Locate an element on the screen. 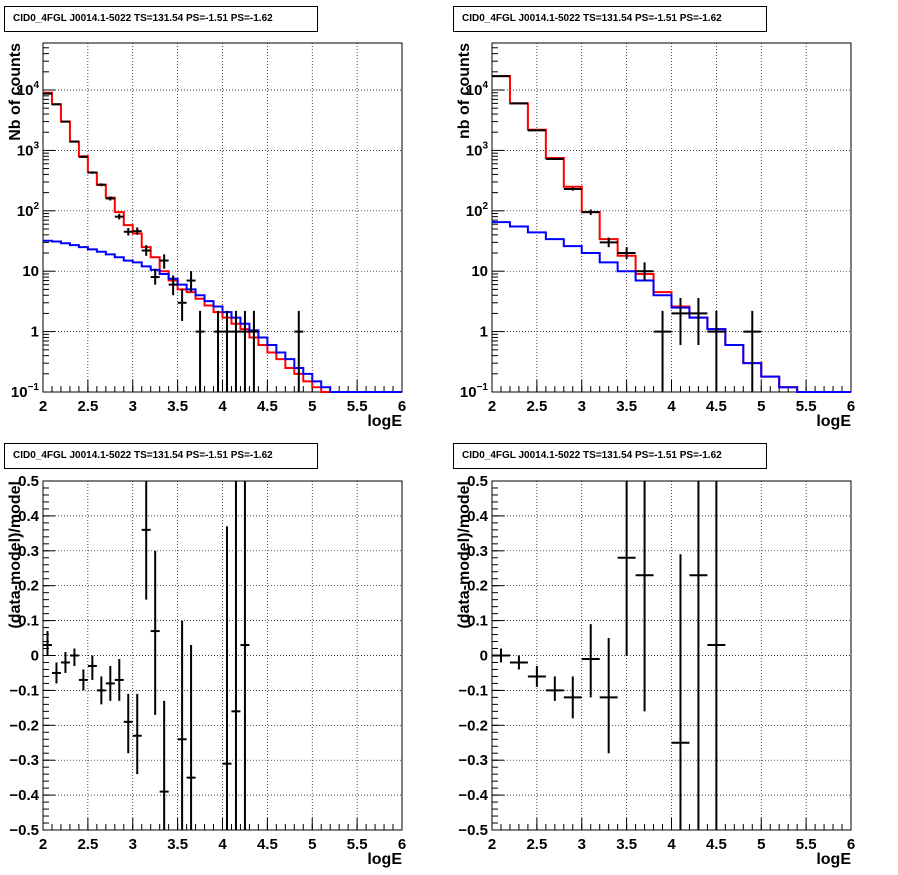  x-tick-label: 3.5 is located at coordinates (177, 406).